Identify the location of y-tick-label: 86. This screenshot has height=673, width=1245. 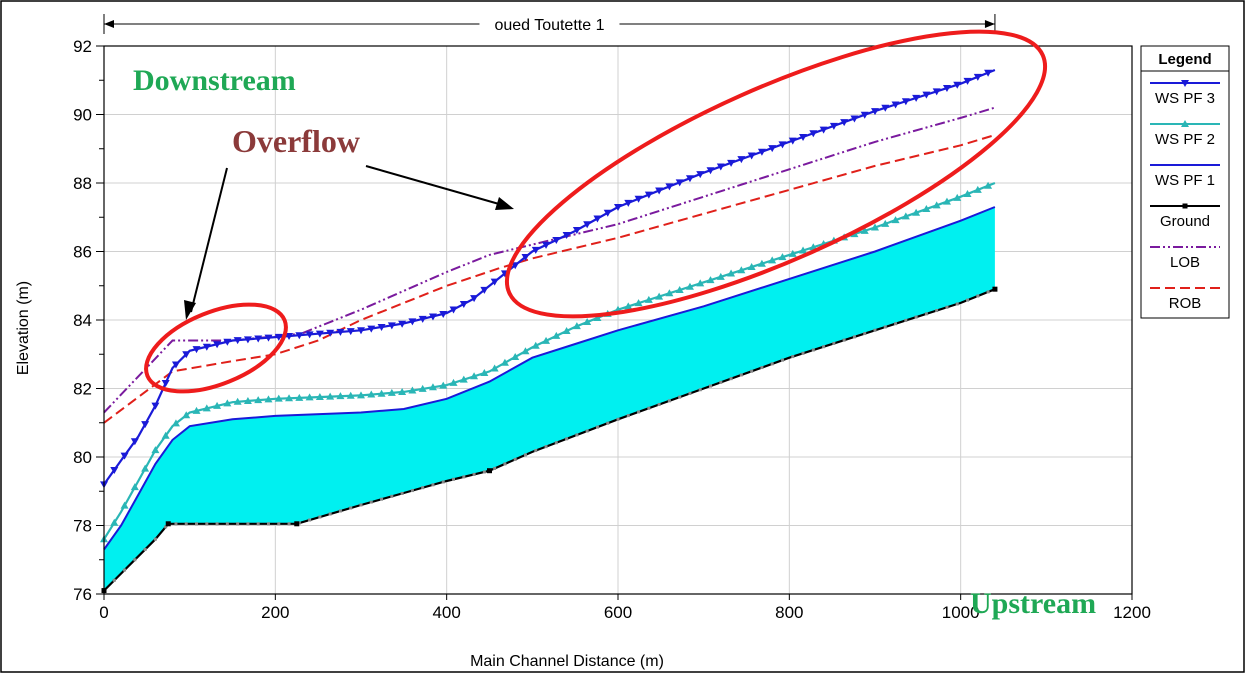
(82, 252).